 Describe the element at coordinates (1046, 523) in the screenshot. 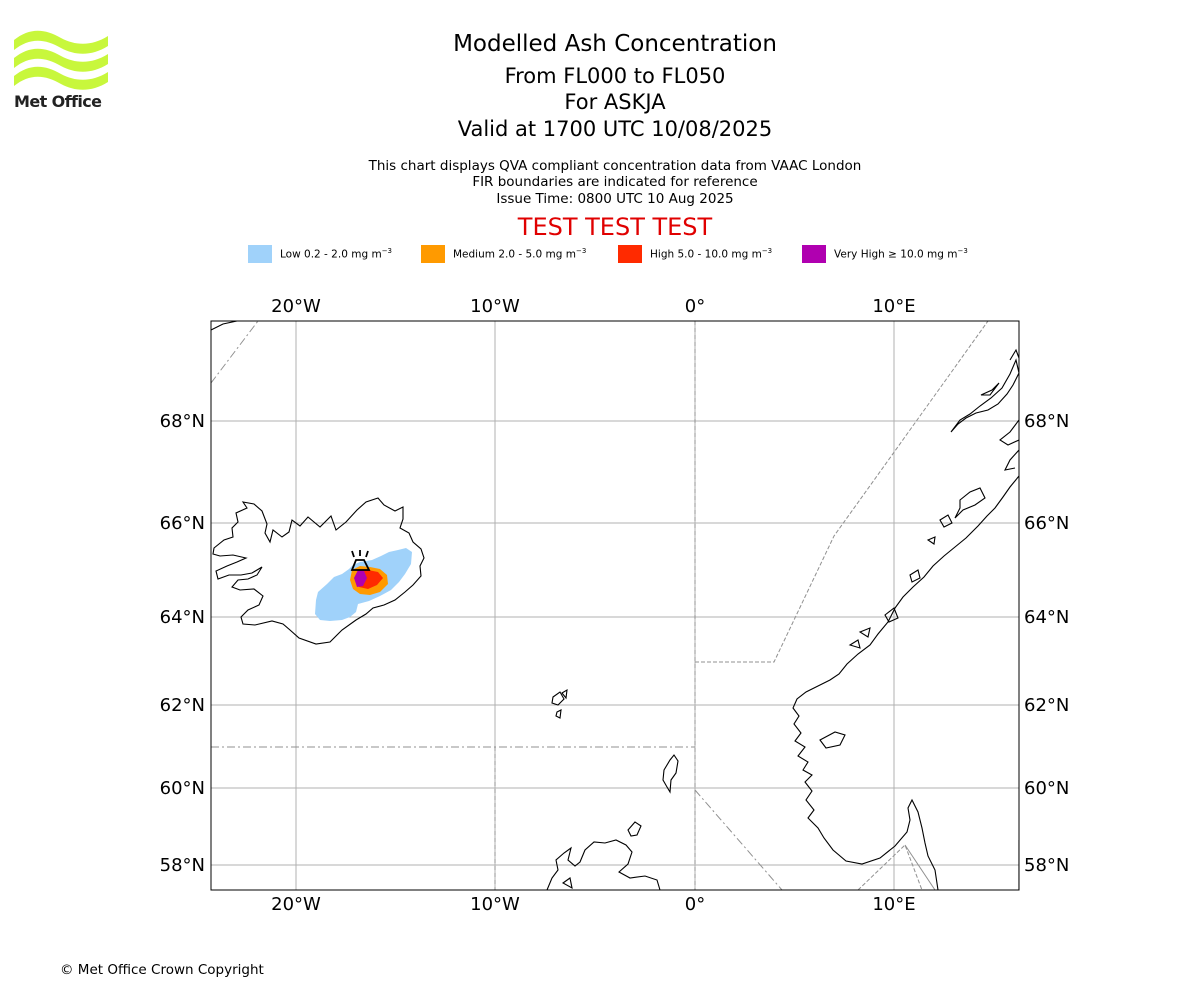

I see `lat-label-66n-right: 66°N` at that location.